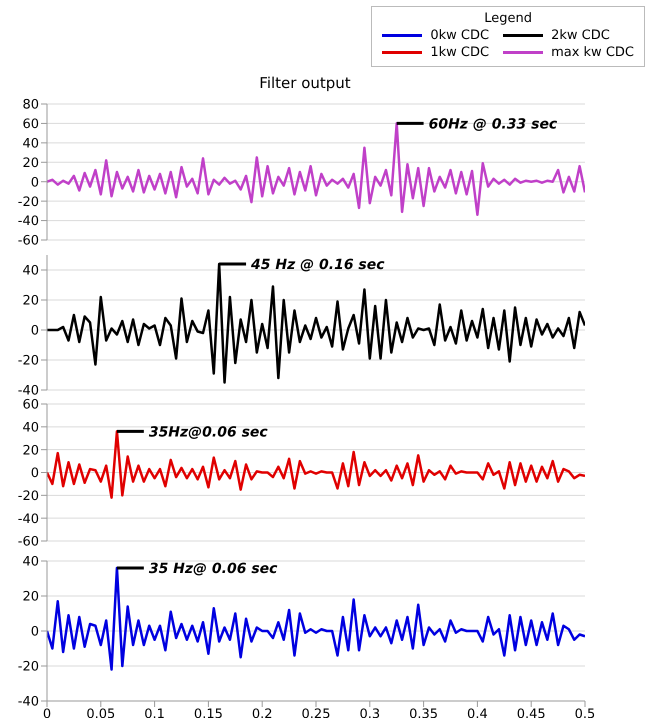  What do you see at coordinates (369, 712) in the screenshot?
I see `x-tick-label: 0.3` at bounding box center [369, 712].